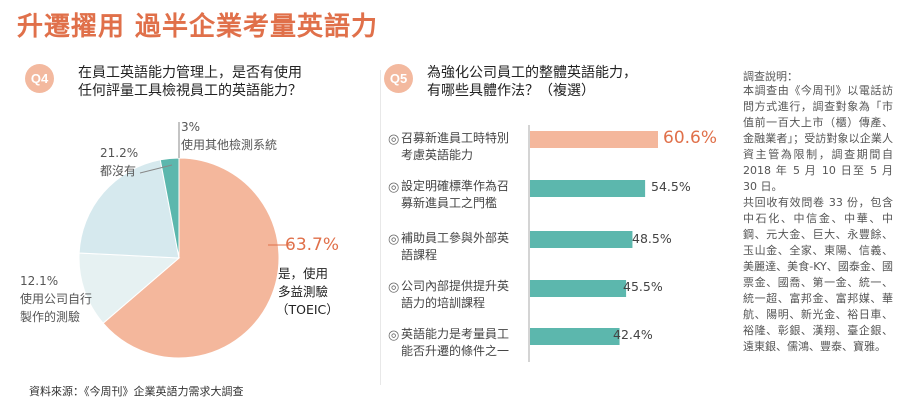 The image size is (909, 409). I want to click on q5-question: 為強化公司員工的整體英語能力， 有哪些具體作法？（複選）, so click(532, 82).